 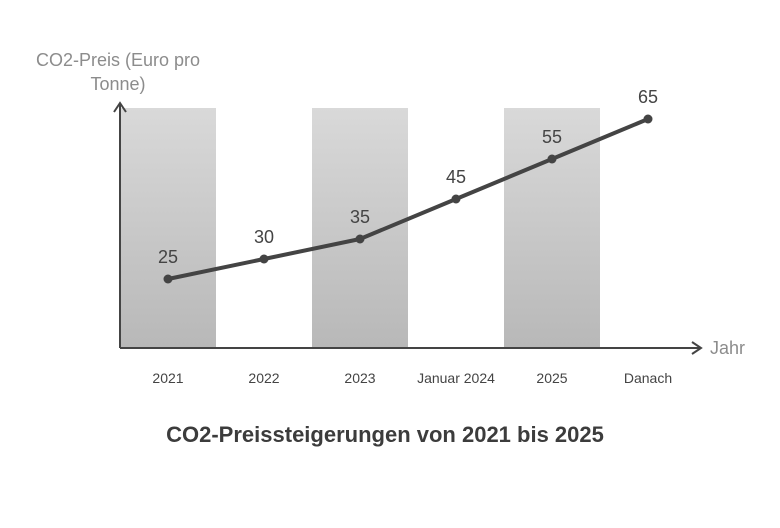 I want to click on x-axis-arrow, so click(x=697, y=348).